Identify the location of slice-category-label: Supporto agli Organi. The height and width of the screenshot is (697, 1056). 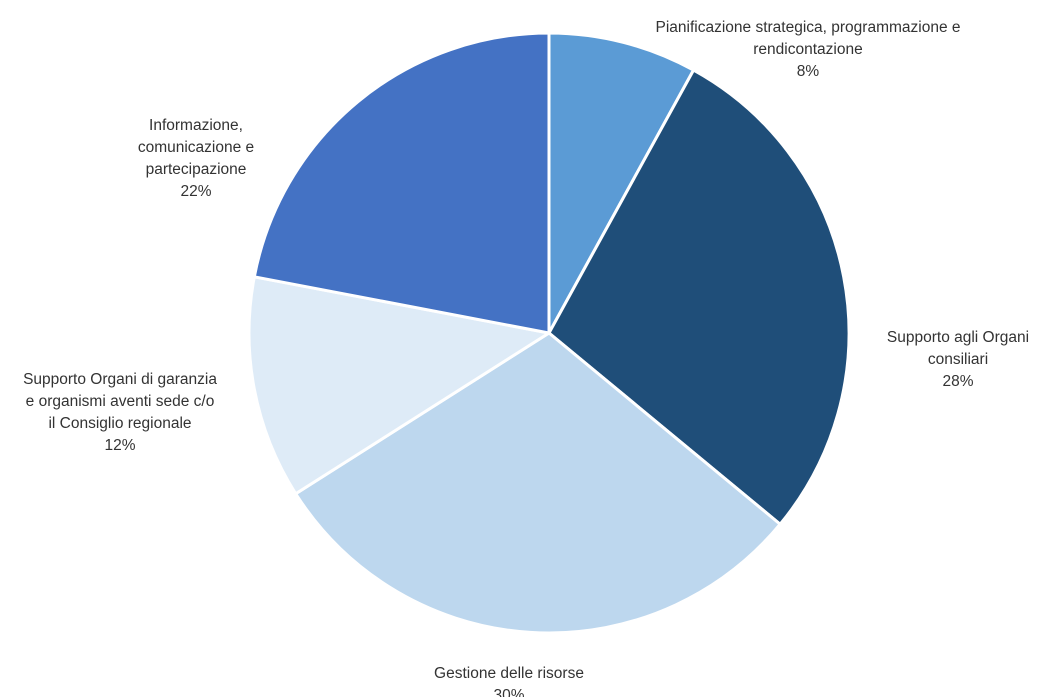
(958, 337).